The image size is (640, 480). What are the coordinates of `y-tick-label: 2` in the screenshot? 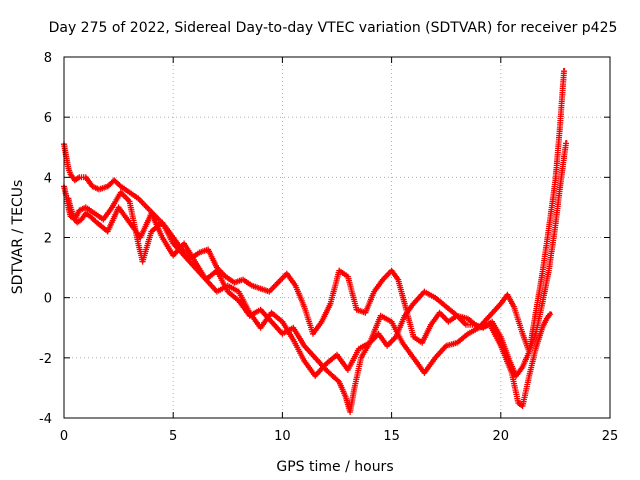 It's located at (48, 239).